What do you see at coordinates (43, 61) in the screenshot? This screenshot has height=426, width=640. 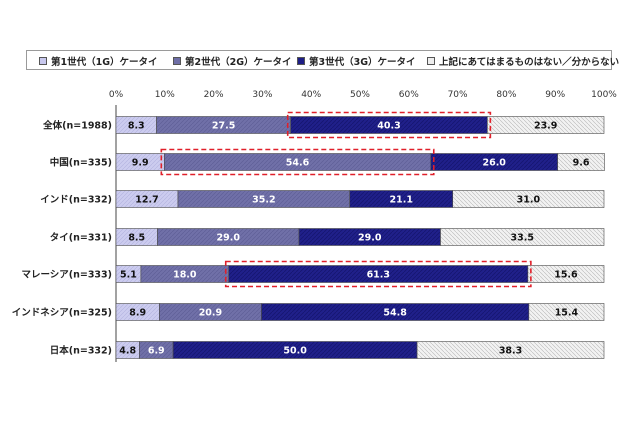 I see `legend-swatch-1g` at bounding box center [43, 61].